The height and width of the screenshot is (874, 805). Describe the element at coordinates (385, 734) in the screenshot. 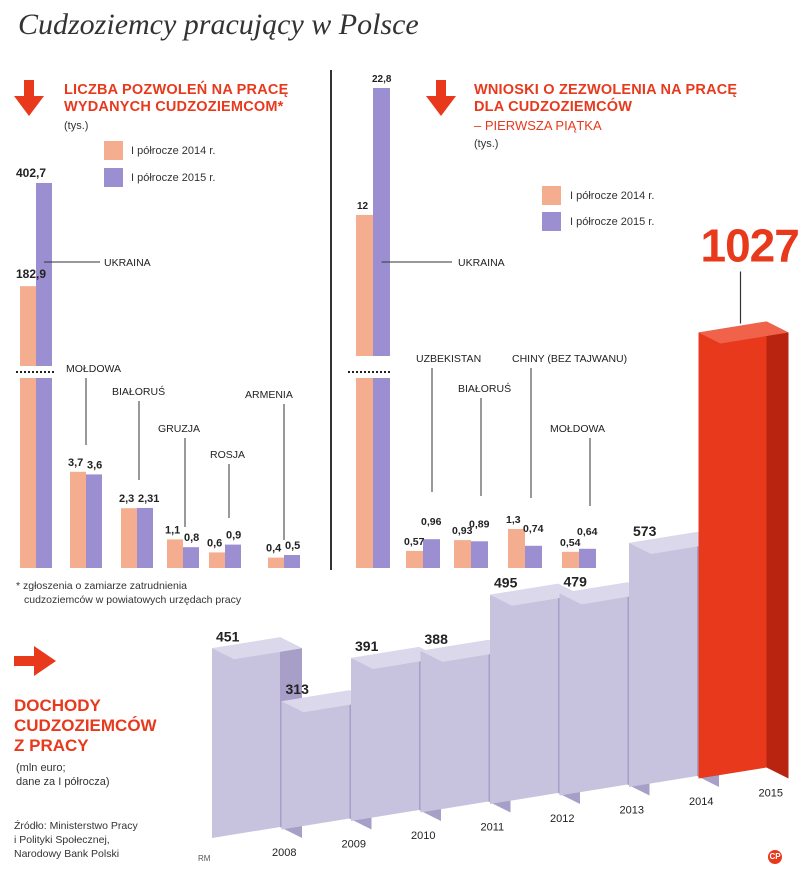

I see `bar-front-2010` at that location.